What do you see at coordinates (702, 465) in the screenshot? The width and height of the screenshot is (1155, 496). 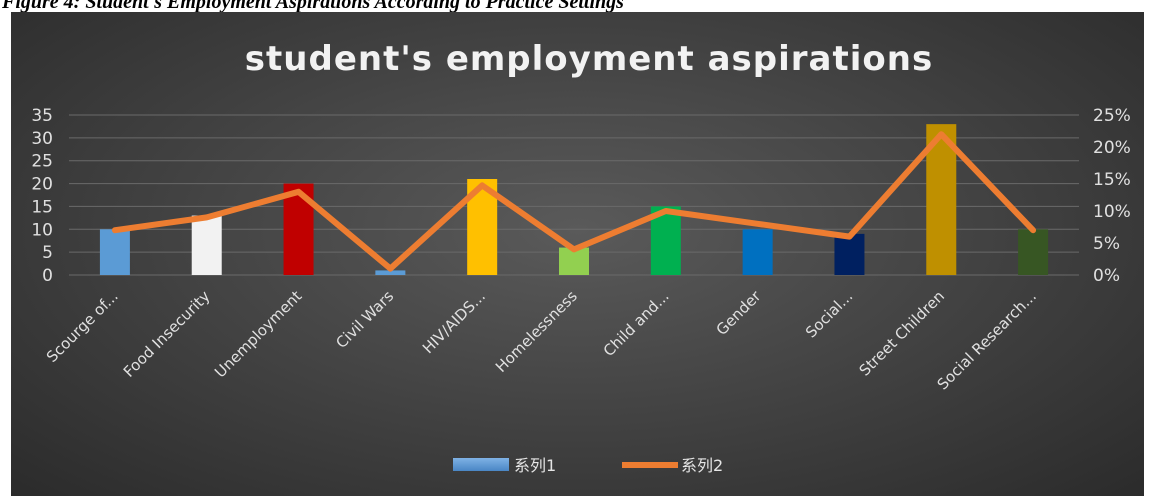 I see `legend-label: 系列2` at bounding box center [702, 465].